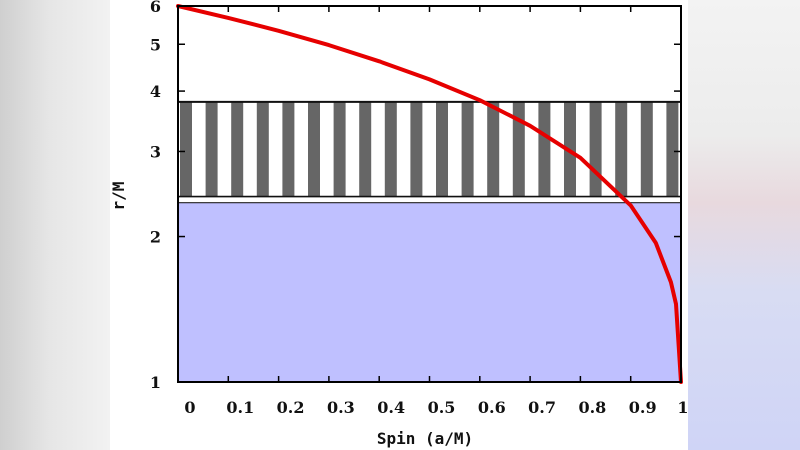  What do you see at coordinates (429, 149) in the screenshot?
I see `striped-band` at bounding box center [429, 149].